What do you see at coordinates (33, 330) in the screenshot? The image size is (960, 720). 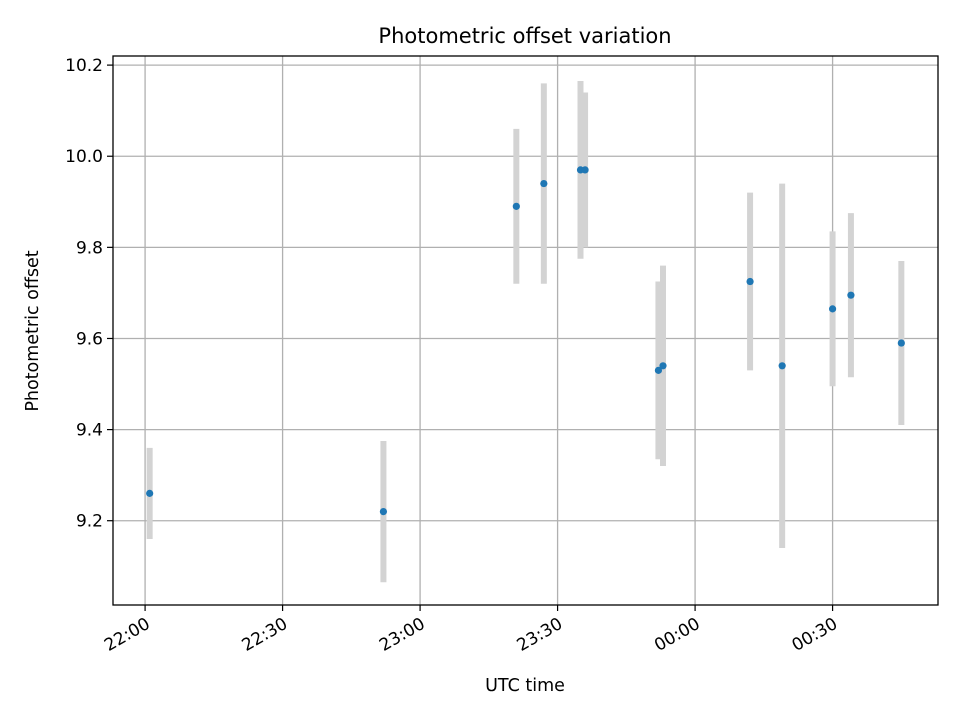 I see `y-axis-label: Photometric offset` at bounding box center [33, 330].